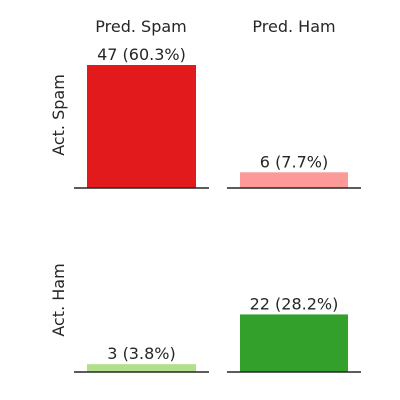 The width and height of the screenshot is (400, 400). Describe the element at coordinates (293, 26) in the screenshot. I see `col-label-pred-ham: Pred. Ham` at that location.